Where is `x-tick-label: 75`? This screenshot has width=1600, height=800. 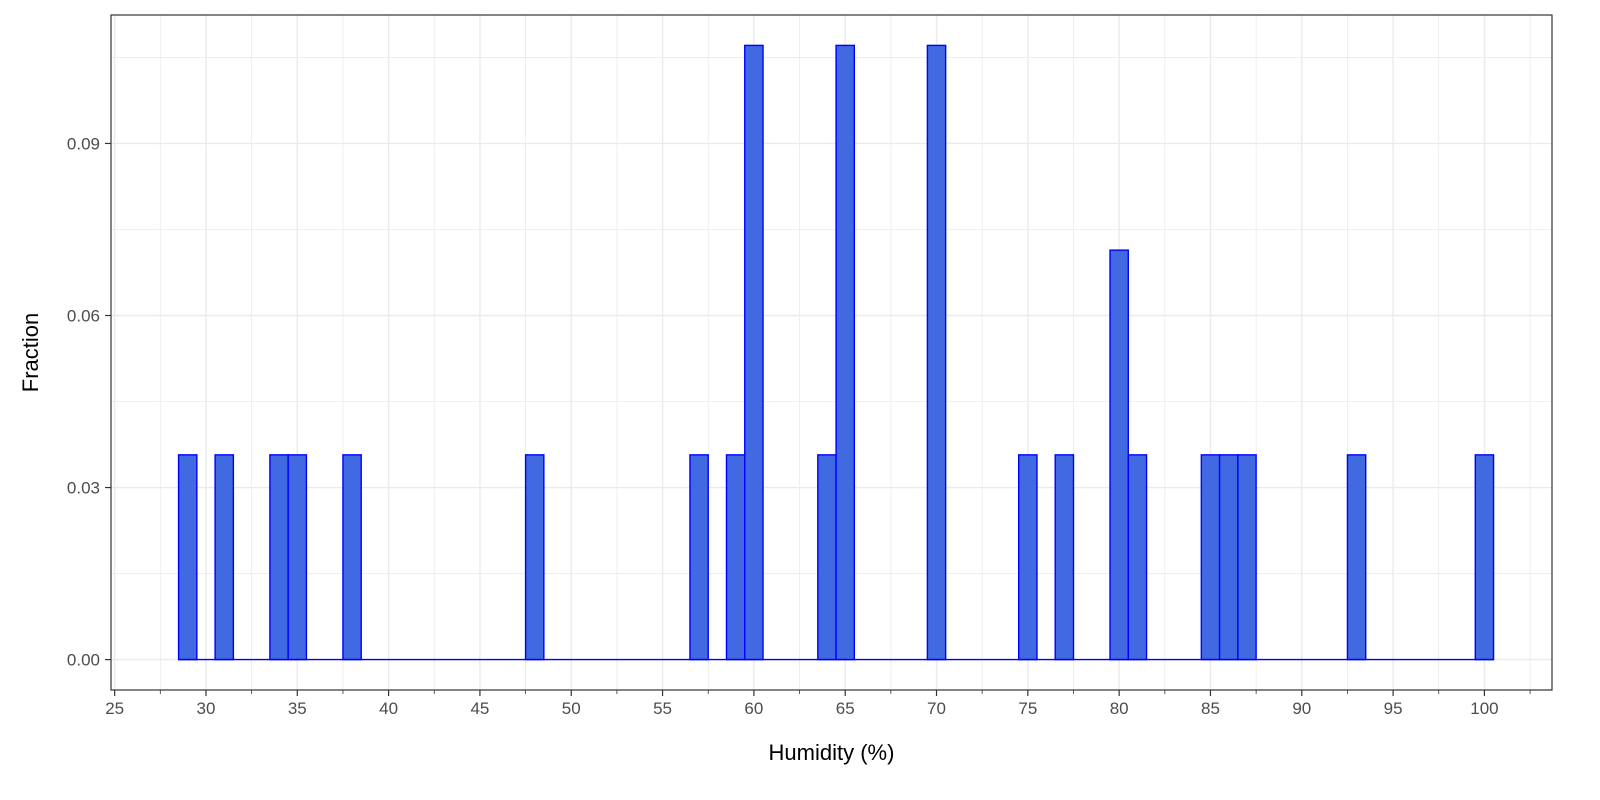
x-tick-label: 75 is located at coordinates (1027, 708).